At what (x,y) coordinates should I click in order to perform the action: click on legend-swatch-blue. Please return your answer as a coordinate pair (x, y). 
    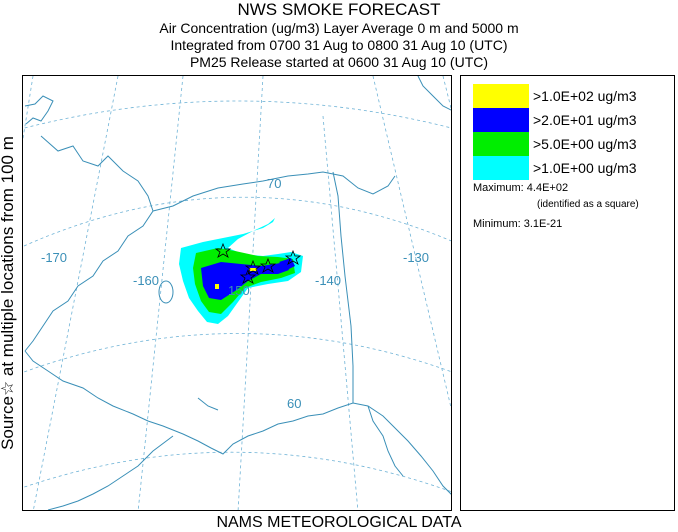
    Looking at the image, I should click on (501, 120).